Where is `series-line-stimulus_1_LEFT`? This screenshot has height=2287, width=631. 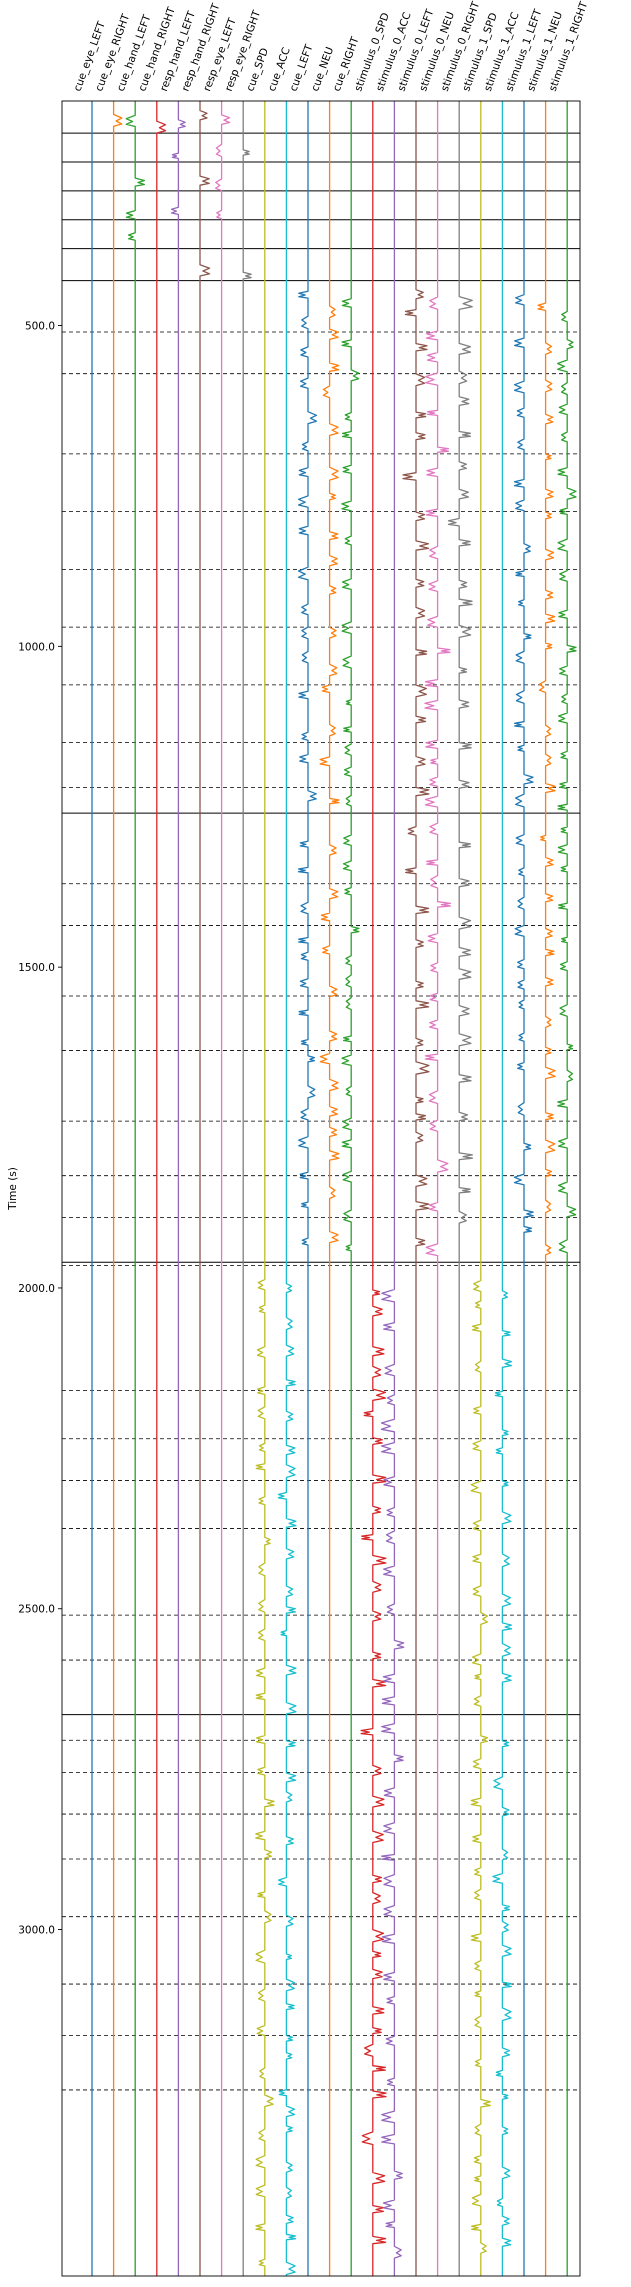
series-line-stimulus_1_LEFT is located at coordinates (523, 1188).